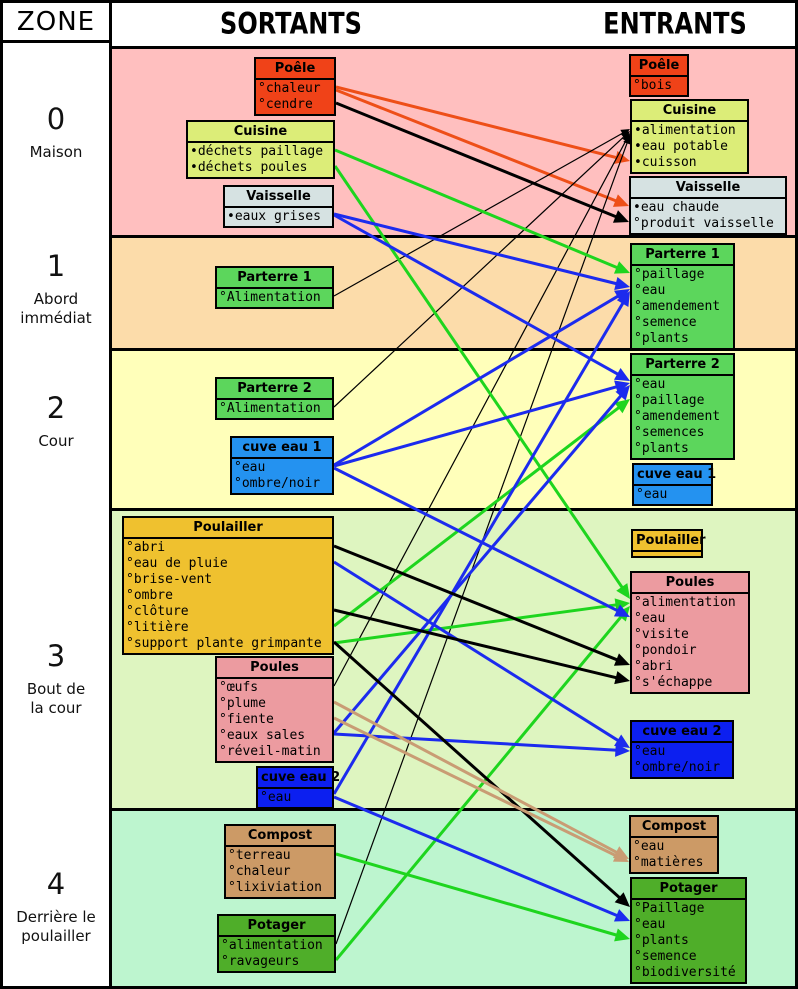 The image size is (798, 989). I want to click on box-items: °paillage °eau °amendement °semence °plants, so click(682, 307).